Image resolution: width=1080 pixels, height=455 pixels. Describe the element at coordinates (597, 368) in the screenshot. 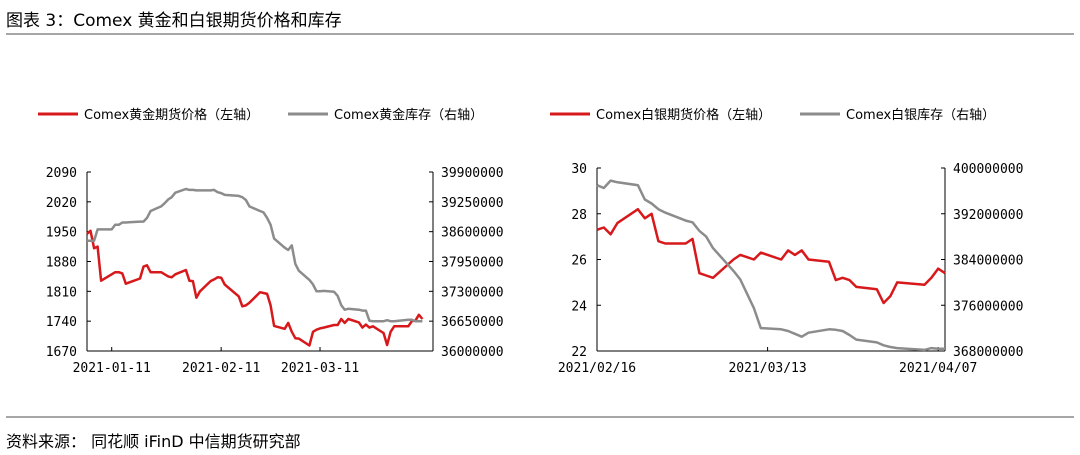

I see `x-tick-label: 2021/02/16` at that location.